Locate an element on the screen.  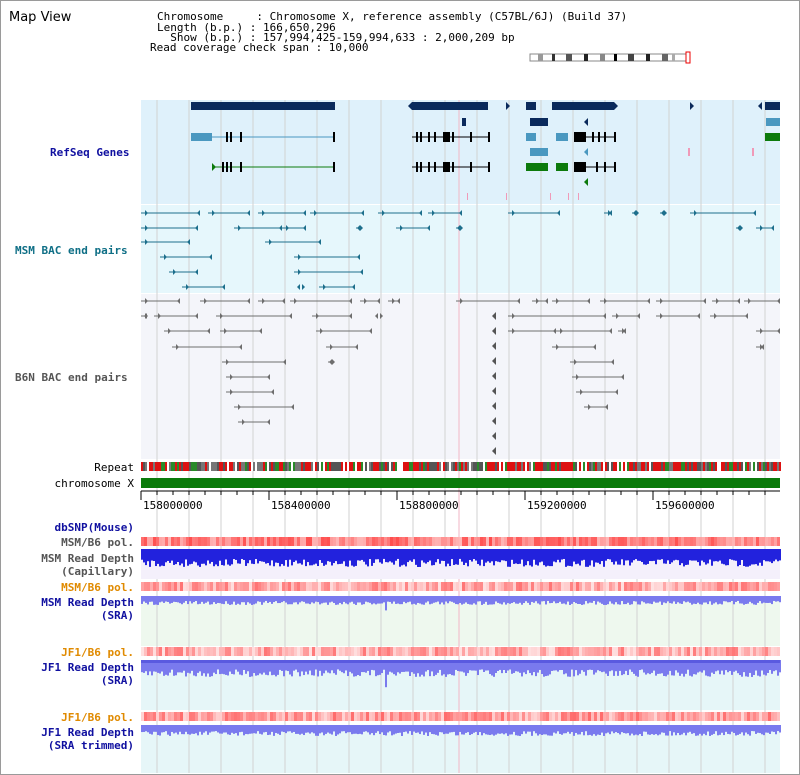
track-label-msm-bac: MSM BAC end pairs is located at coordinates (71, 250).